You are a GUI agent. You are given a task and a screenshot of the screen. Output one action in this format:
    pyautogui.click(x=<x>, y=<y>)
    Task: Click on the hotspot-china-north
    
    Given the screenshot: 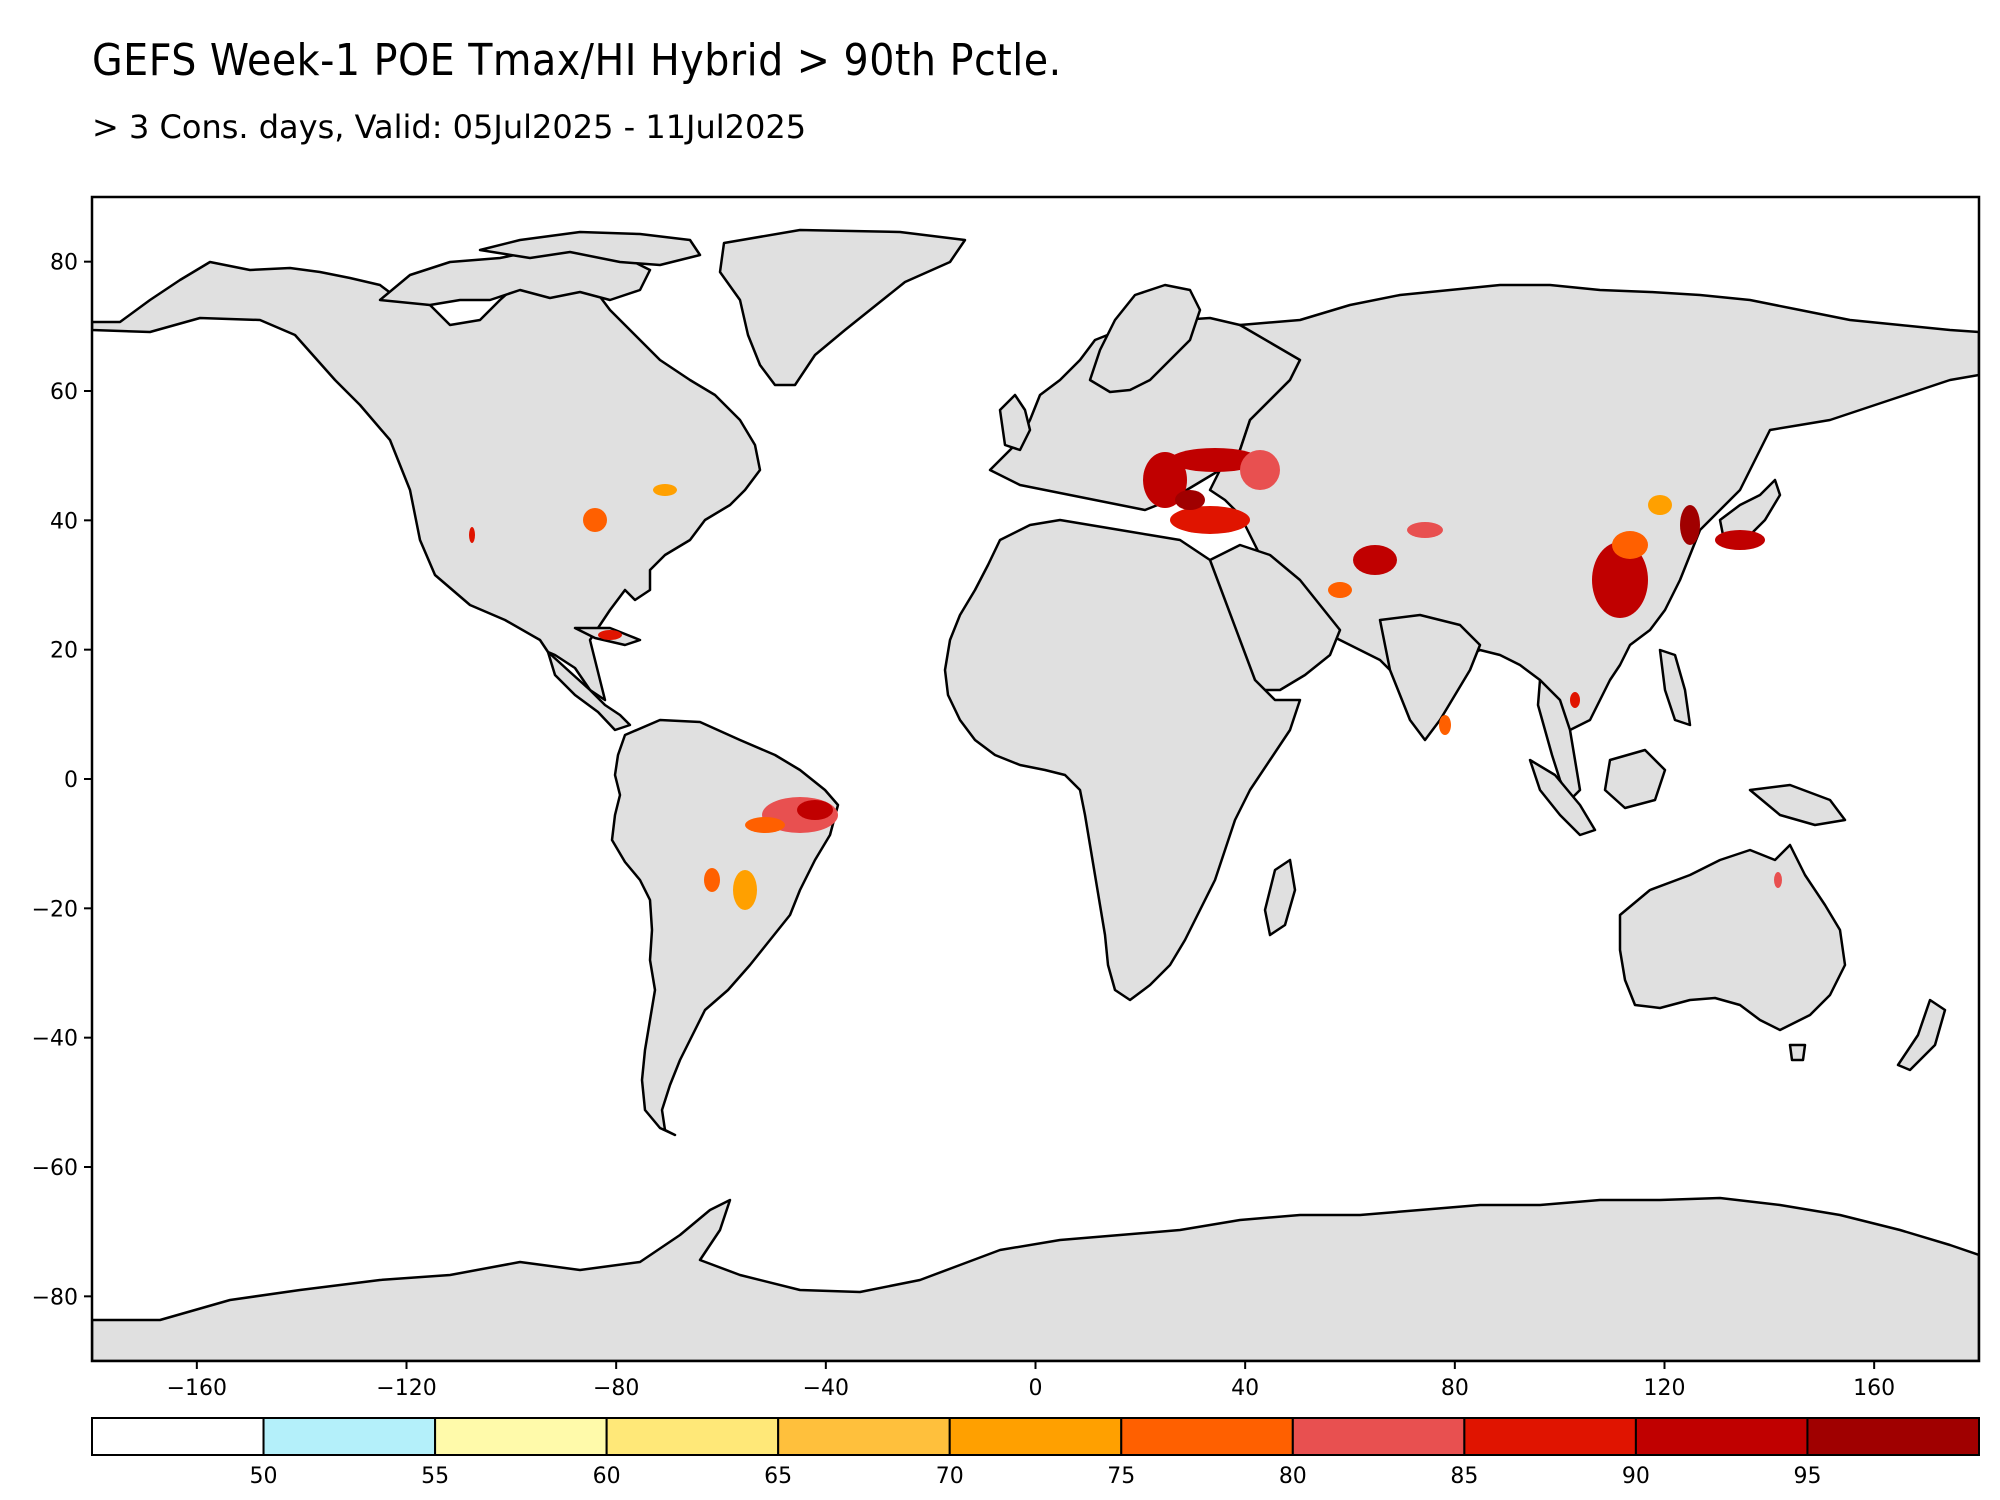 What is the action you would take?
    pyautogui.click(x=1660, y=505)
    